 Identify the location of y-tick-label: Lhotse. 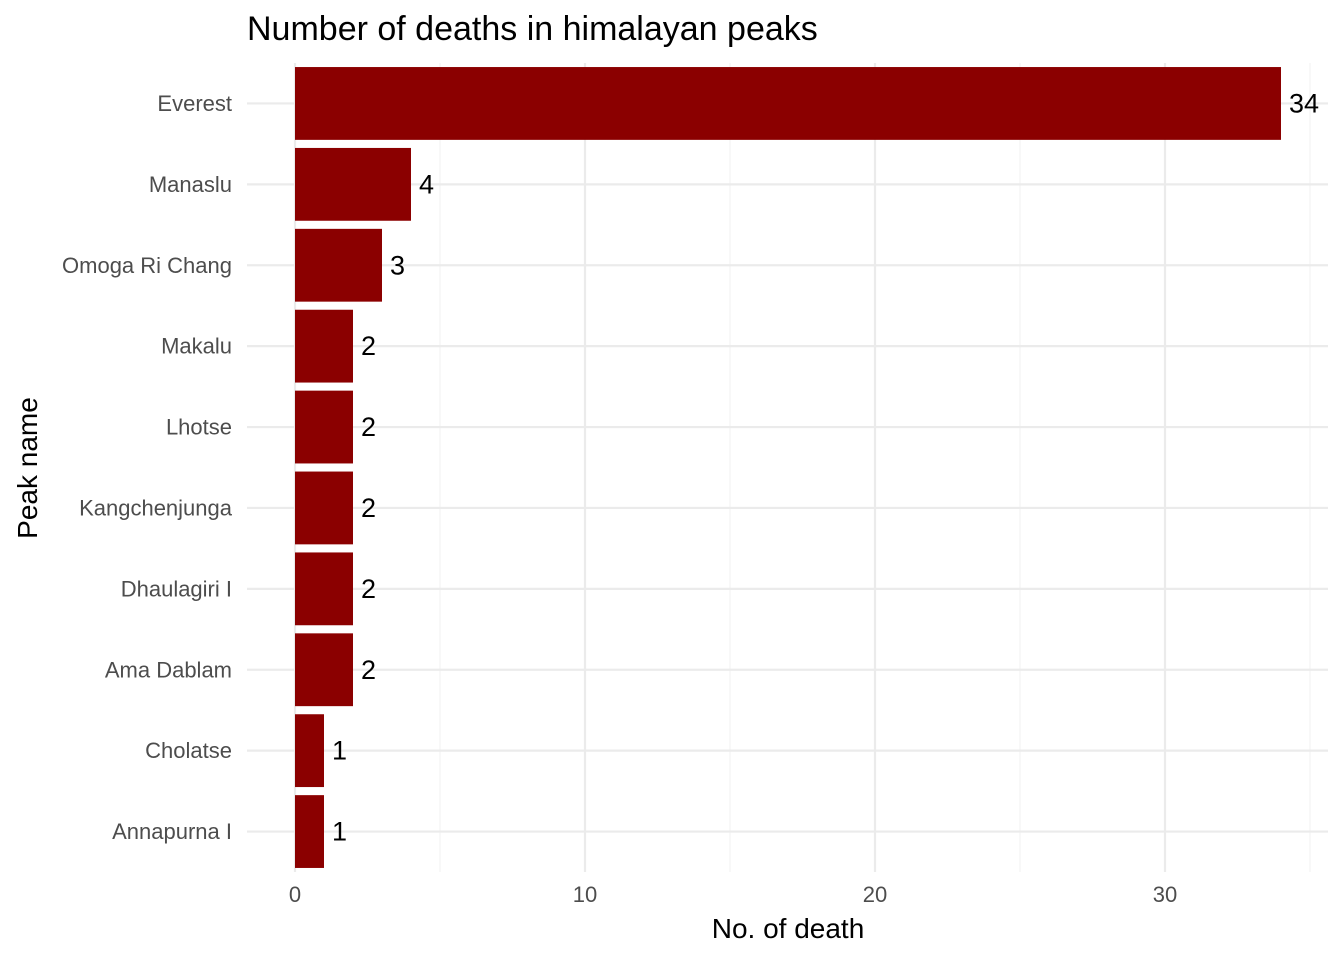
(199, 427).